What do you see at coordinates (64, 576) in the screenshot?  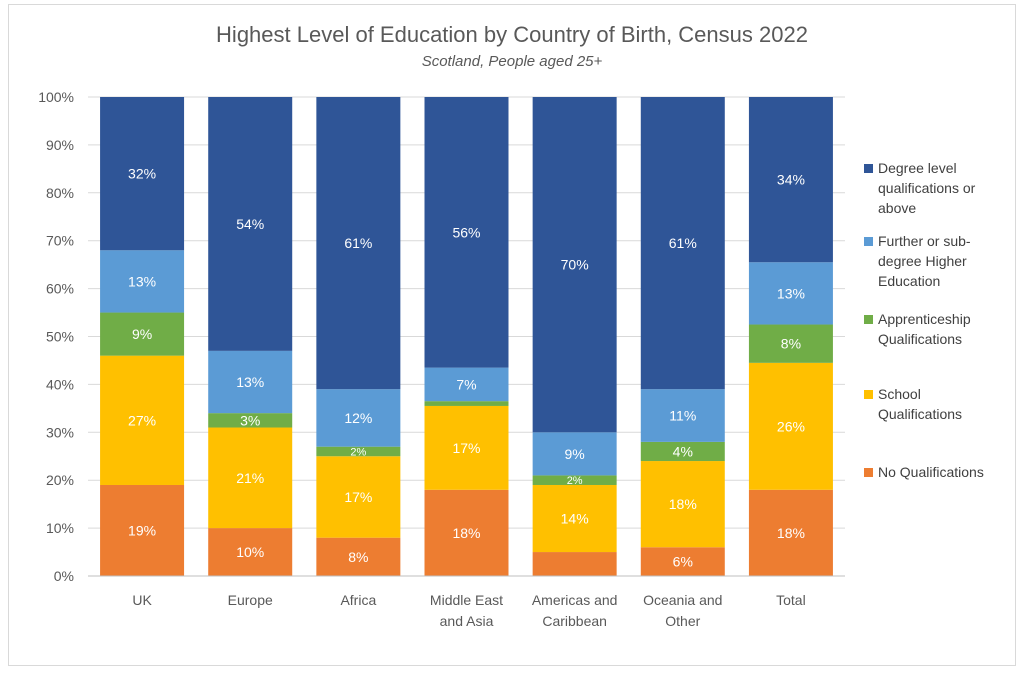 I see `y-tick-label: 0%` at bounding box center [64, 576].